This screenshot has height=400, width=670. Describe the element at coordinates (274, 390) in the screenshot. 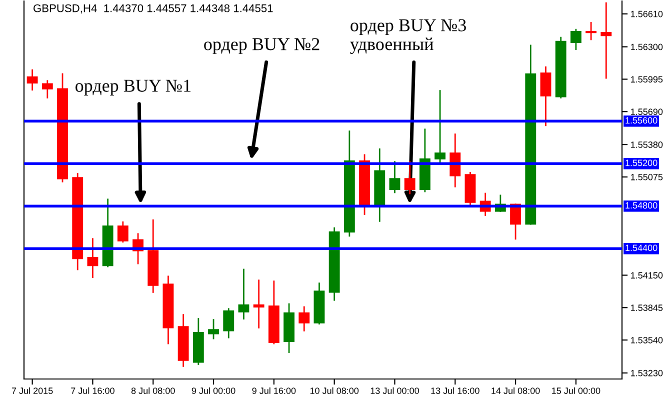

I see `x-tick-label: 9 Jul 16:00` at that location.